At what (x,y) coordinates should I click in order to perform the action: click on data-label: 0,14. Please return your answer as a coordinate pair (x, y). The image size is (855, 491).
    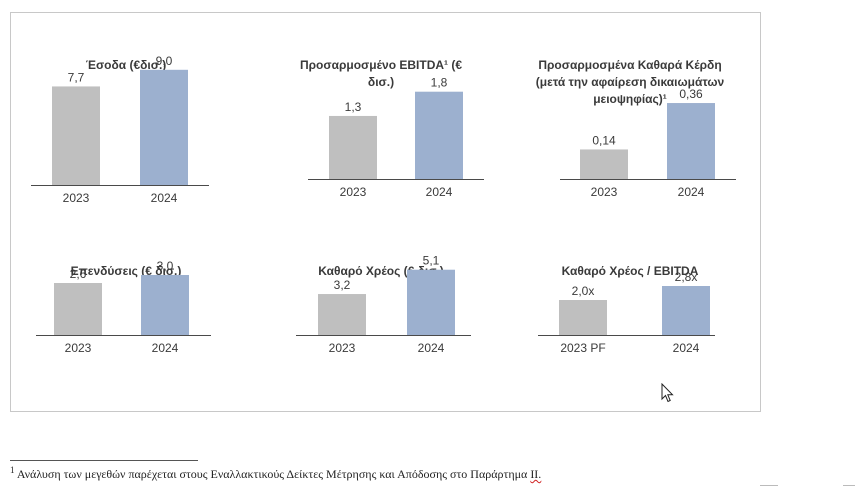
    Looking at the image, I should click on (604, 140).